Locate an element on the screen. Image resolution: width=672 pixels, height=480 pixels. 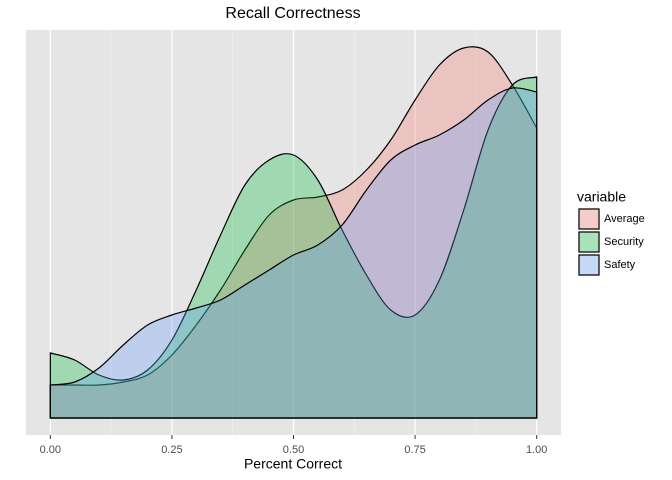
x-tick-label: 0.25 is located at coordinates (171, 450).